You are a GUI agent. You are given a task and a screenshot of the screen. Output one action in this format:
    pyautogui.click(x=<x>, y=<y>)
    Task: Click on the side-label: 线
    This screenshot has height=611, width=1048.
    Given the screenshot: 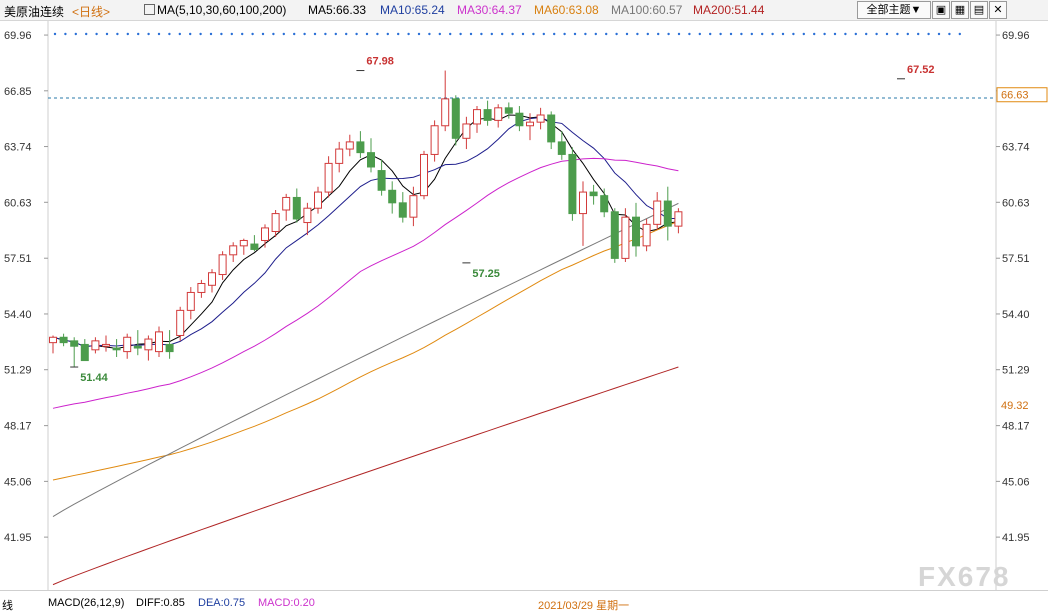 What is the action you would take?
    pyautogui.click(x=7, y=605)
    